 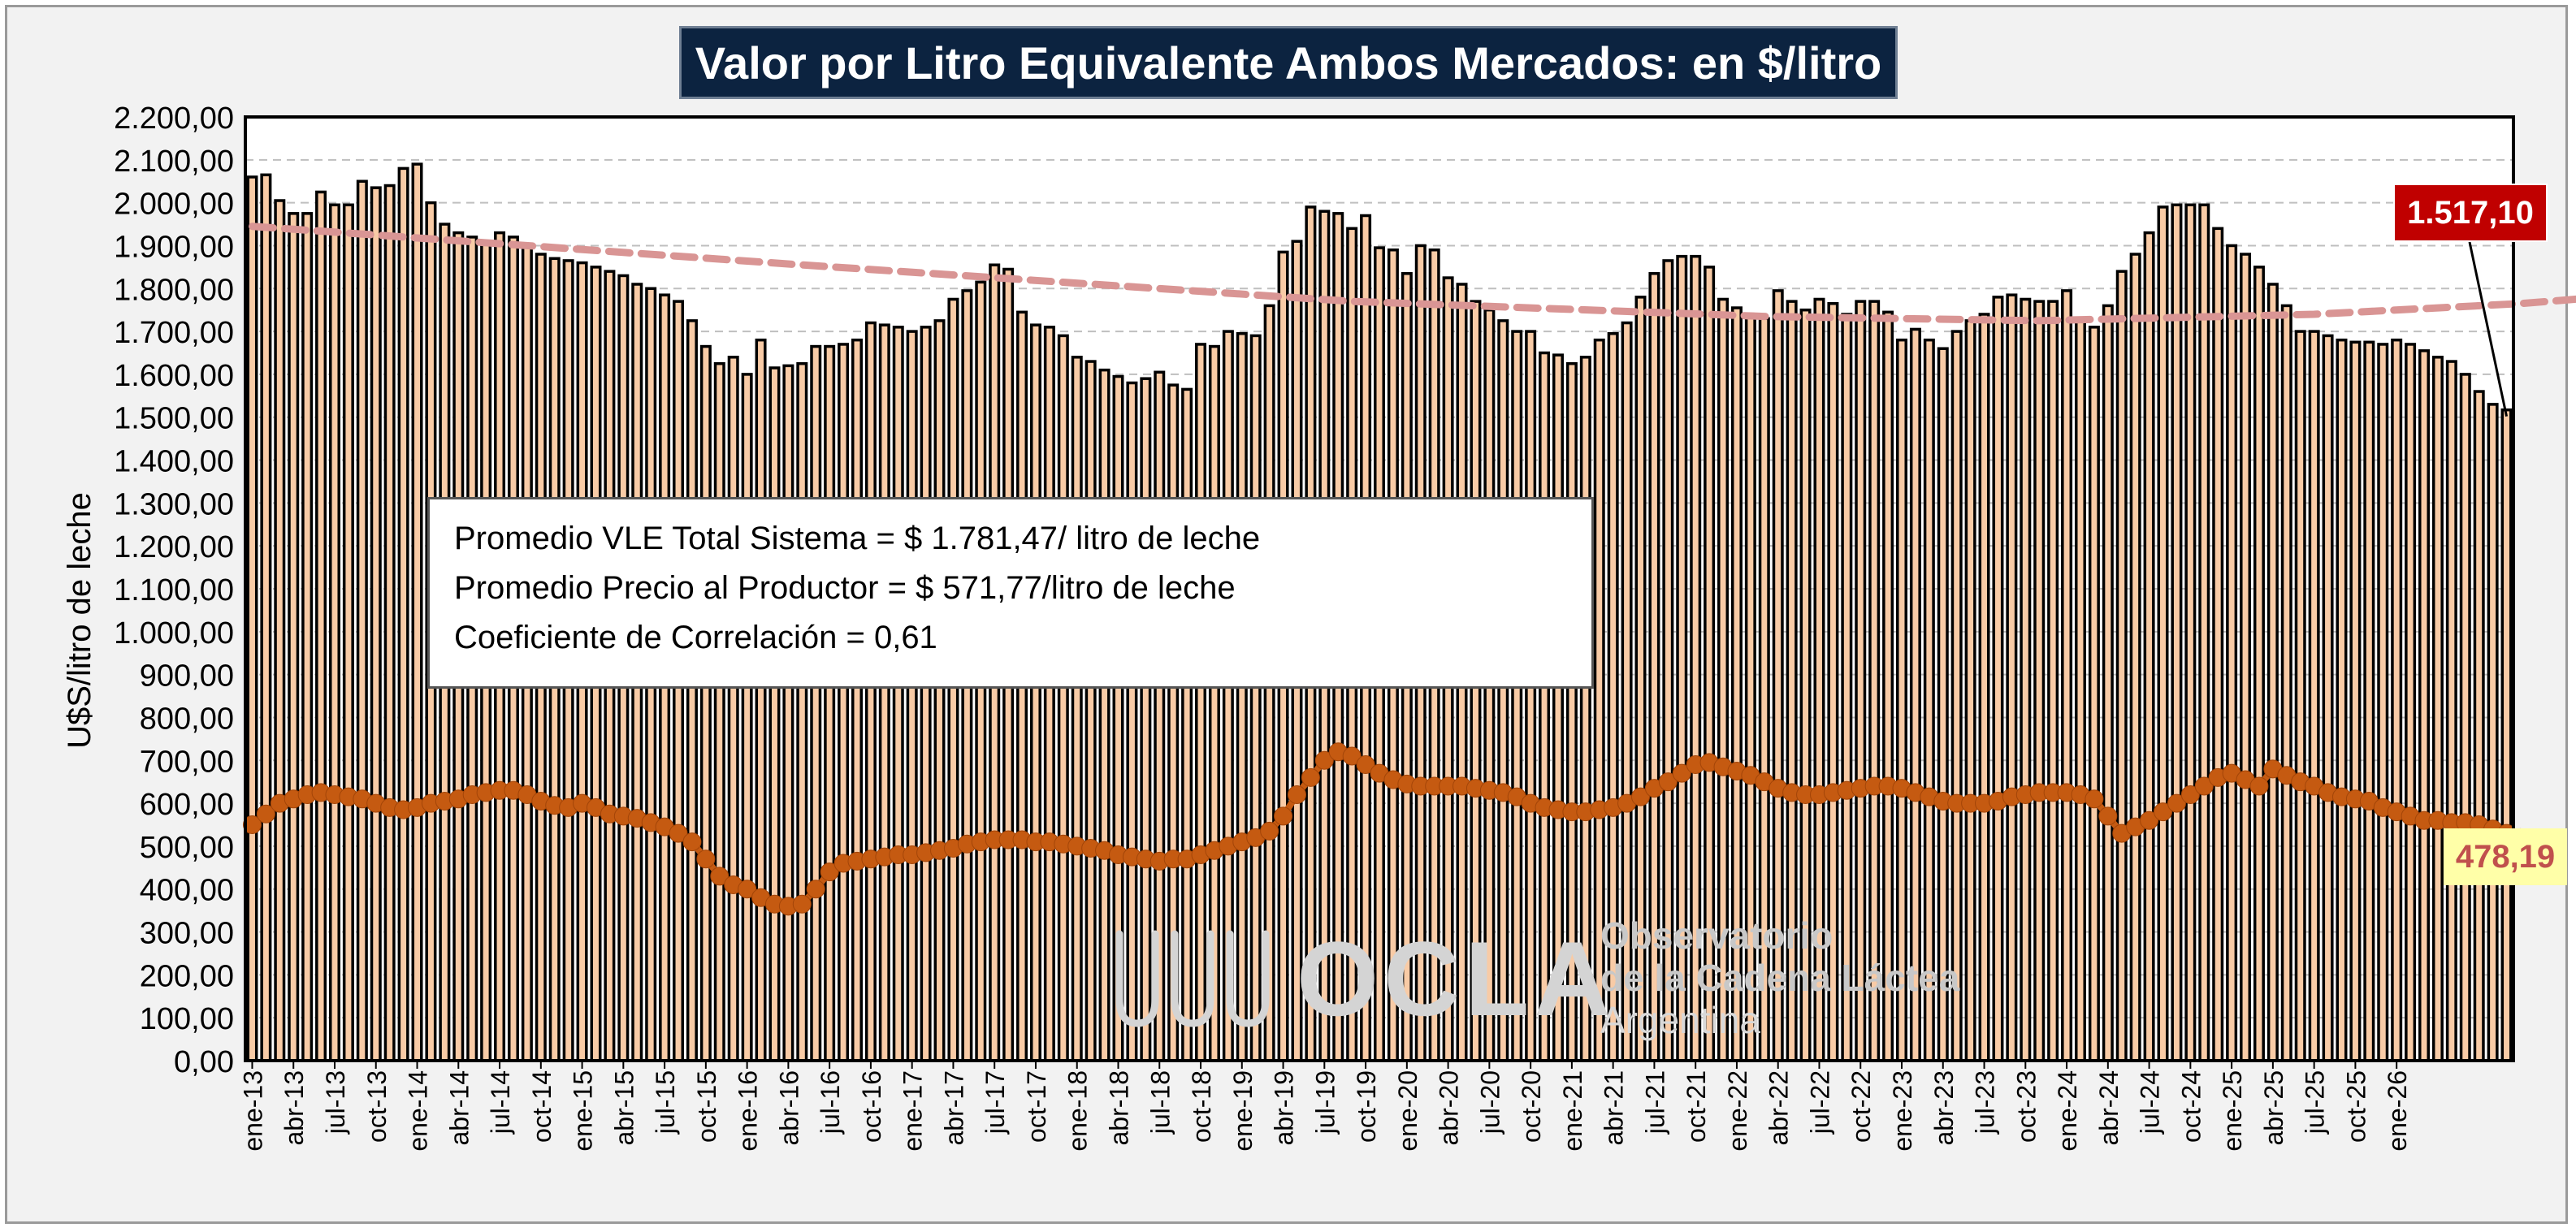 I want to click on x-tick-label: ene-14, so click(x=418, y=1111).